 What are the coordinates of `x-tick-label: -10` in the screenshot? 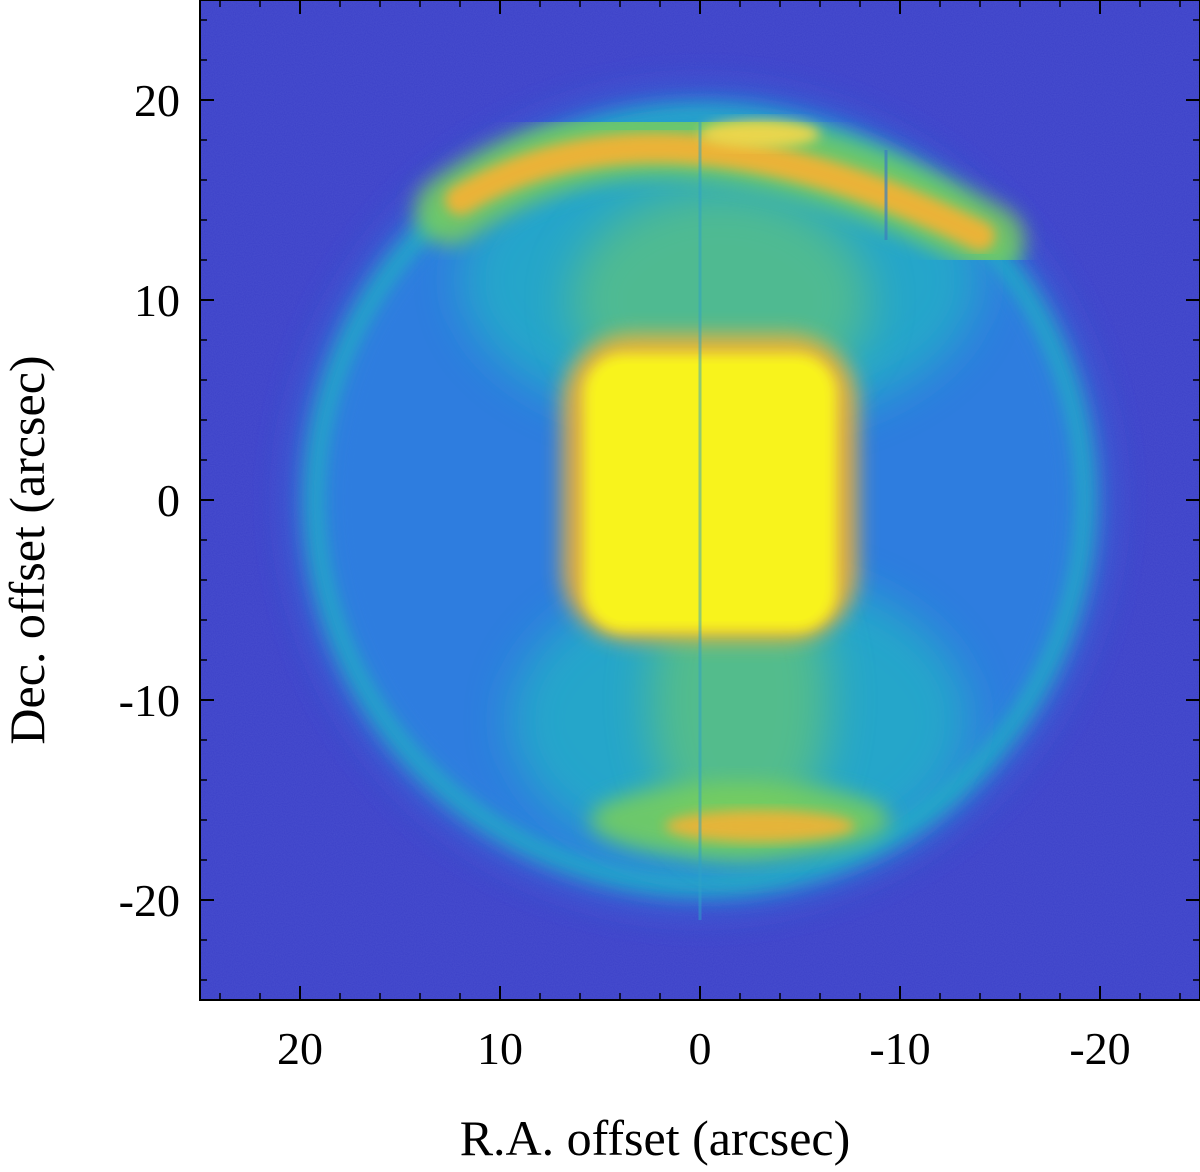 It's located at (899, 1048).